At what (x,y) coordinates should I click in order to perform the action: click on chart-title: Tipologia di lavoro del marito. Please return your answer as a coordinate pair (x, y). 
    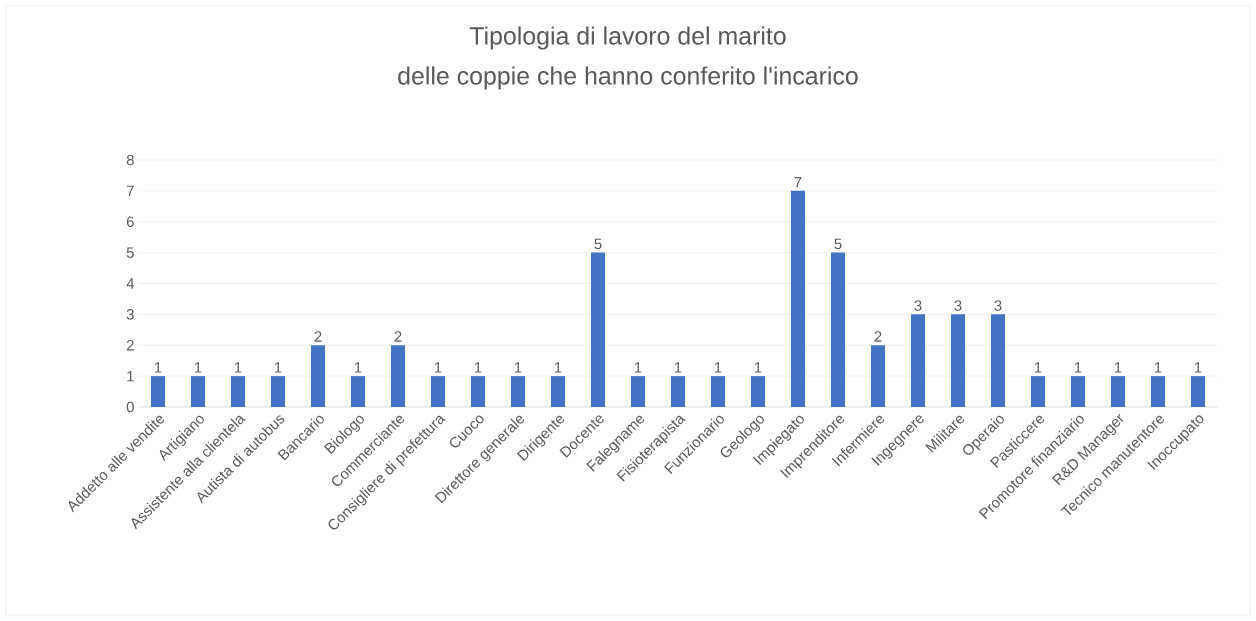
    Looking at the image, I should click on (627, 38).